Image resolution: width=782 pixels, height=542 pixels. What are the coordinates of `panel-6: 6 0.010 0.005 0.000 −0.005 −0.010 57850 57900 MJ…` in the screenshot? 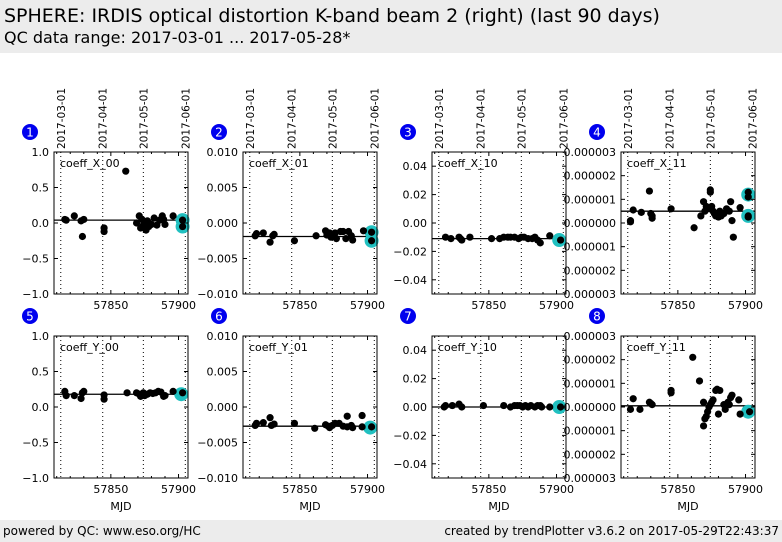 It's located at (291, 410).